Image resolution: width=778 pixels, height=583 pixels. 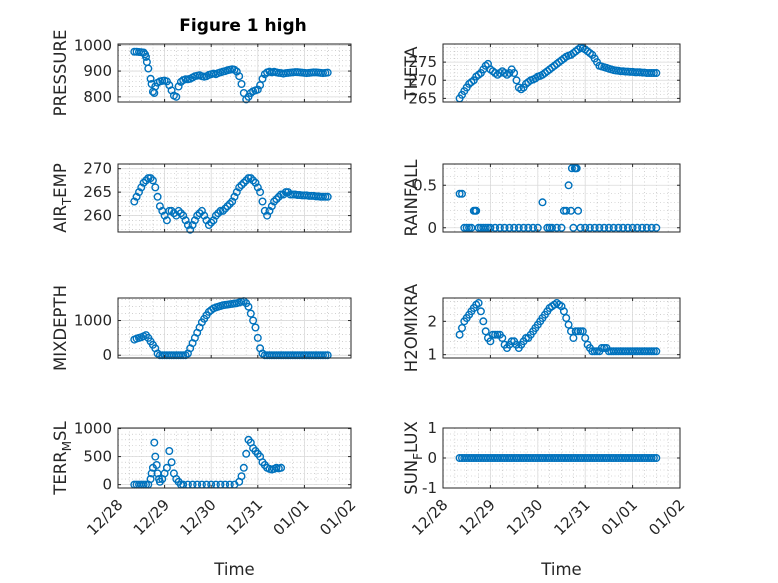 I want to click on y-tick-label: 900, so click(x=97, y=71).